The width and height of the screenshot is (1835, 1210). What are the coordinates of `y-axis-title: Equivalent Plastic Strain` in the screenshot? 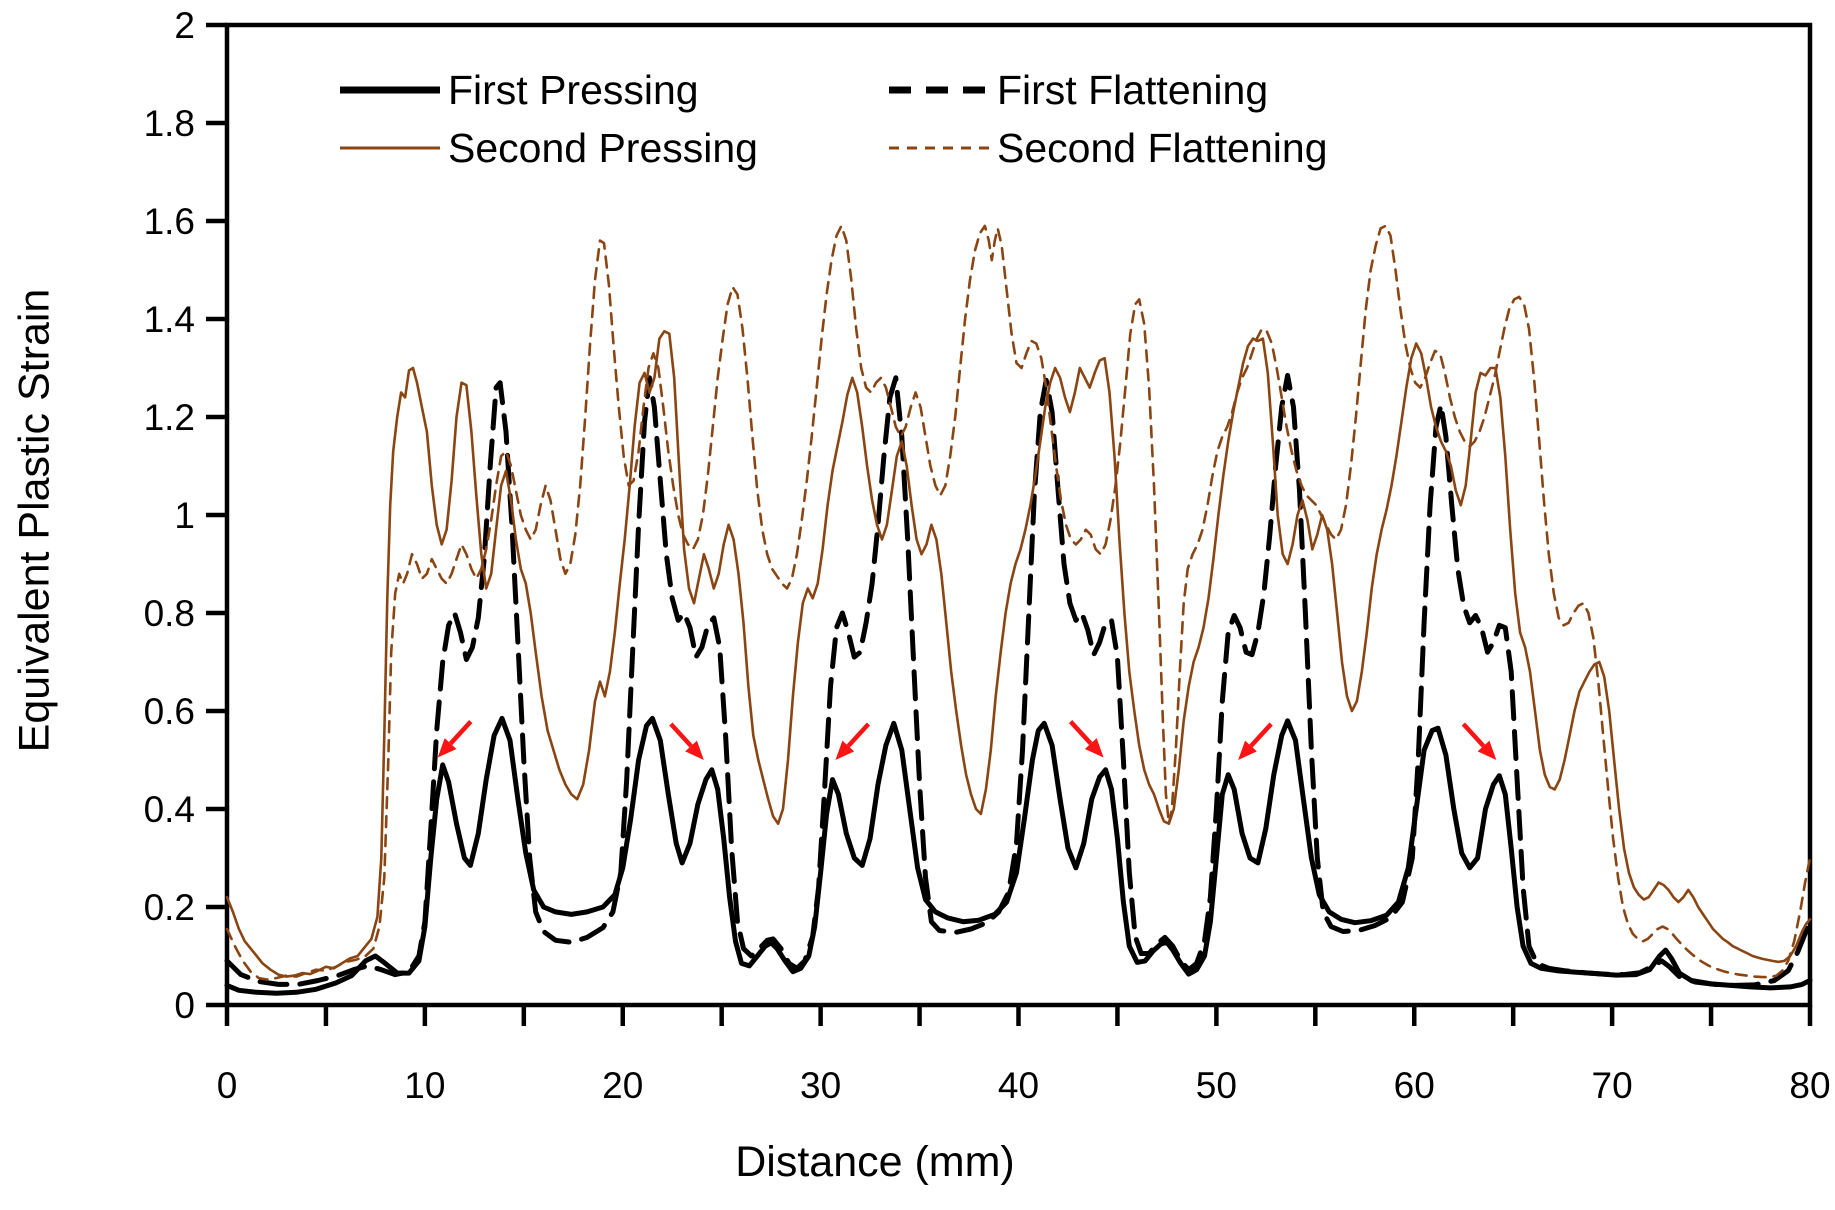 It's located at (35, 520).